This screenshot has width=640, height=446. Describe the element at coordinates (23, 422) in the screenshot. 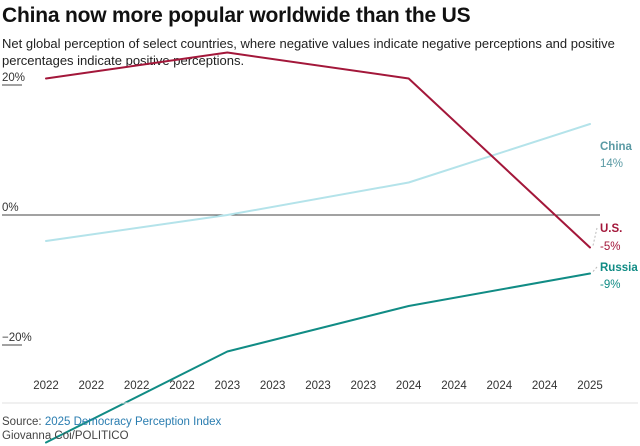

I see `source-prefix: Source:` at that location.